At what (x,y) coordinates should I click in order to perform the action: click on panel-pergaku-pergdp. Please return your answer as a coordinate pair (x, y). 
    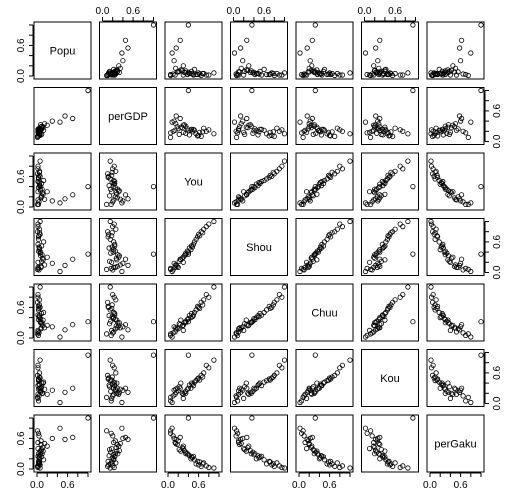
    Looking at the image, I should click on (128, 443).